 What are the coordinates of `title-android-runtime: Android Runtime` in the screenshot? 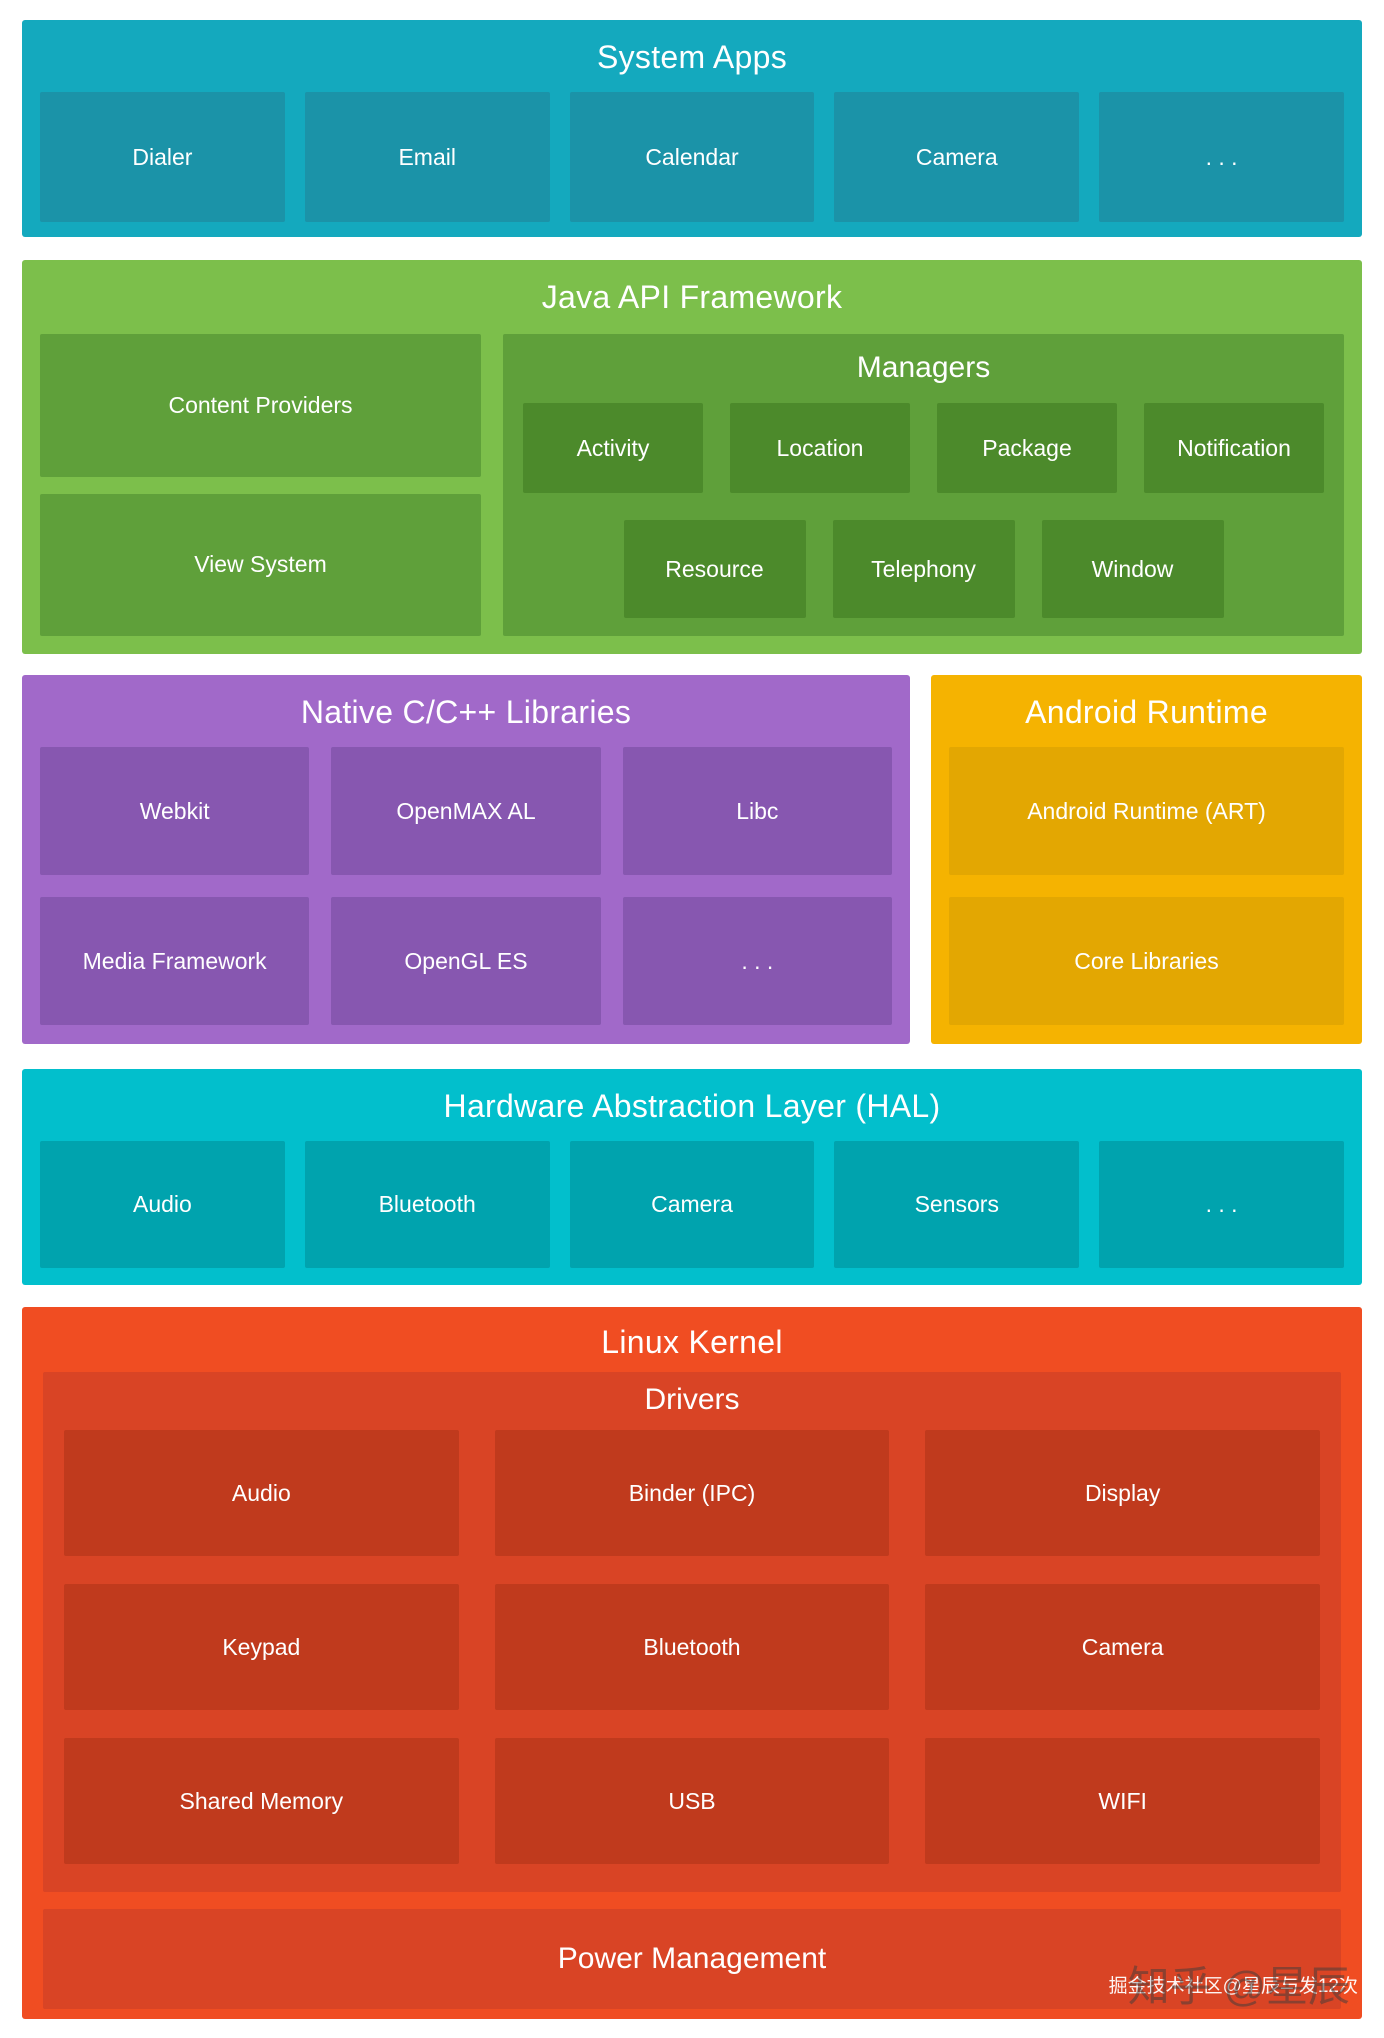 It's located at (1146, 712).